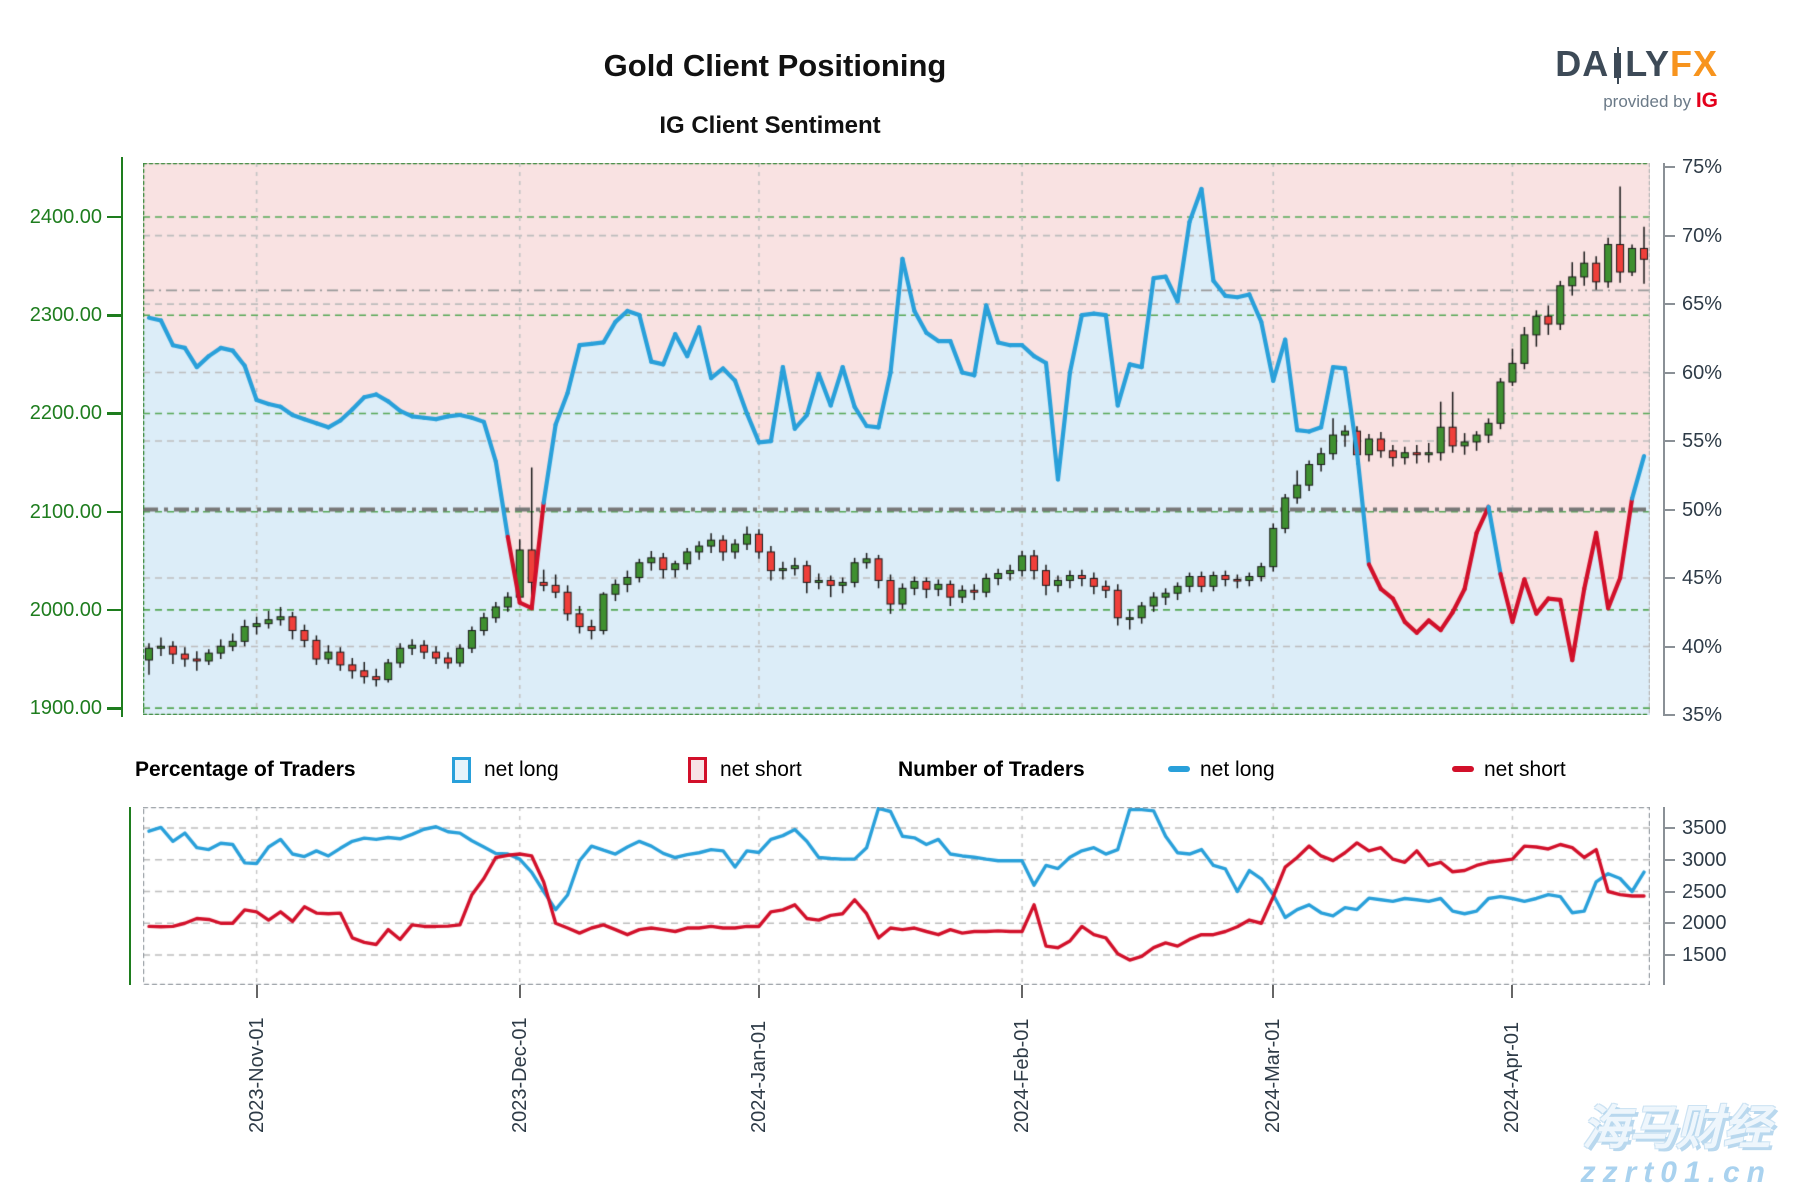 The width and height of the screenshot is (1800, 1200). What do you see at coordinates (1022, 1075) in the screenshot?
I see `x-date-label: 2024-Feb-01` at bounding box center [1022, 1075].